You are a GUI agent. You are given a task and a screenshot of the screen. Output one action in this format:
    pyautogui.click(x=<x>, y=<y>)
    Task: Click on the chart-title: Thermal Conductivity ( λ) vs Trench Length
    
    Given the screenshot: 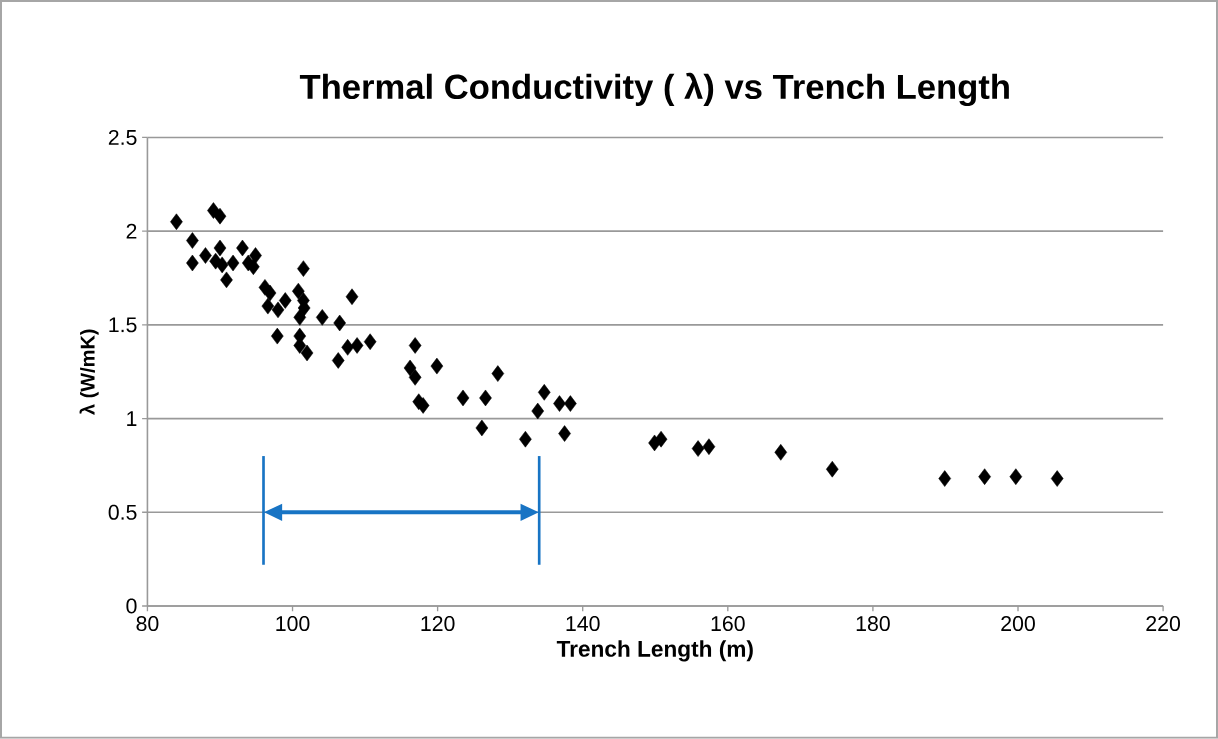 What is the action you would take?
    pyautogui.click(x=654, y=89)
    